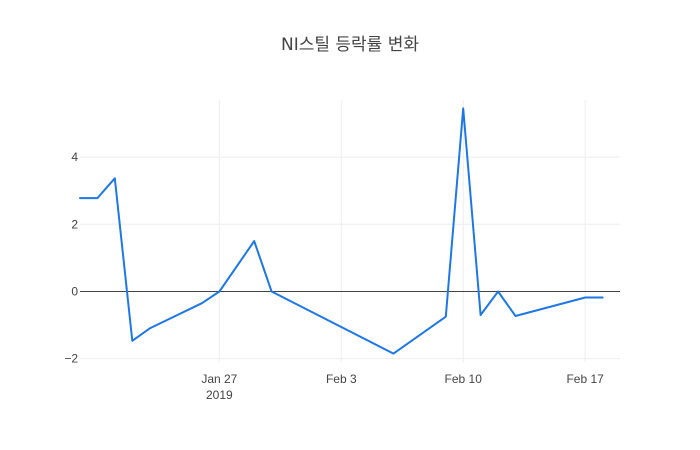  I want to click on x-tick-label: Jan 27, so click(219, 379).